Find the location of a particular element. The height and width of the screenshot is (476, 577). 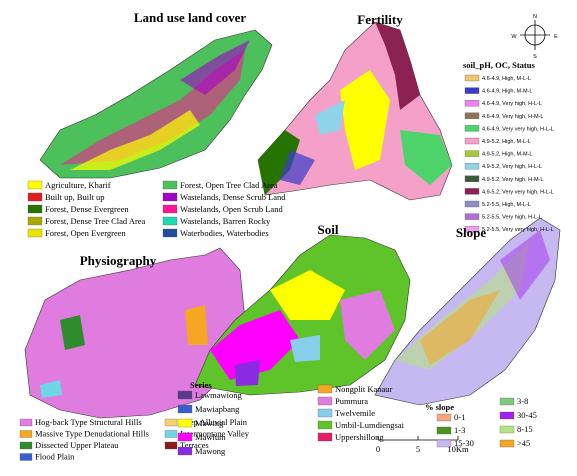

scale-label: 5 is located at coordinates (418, 449).